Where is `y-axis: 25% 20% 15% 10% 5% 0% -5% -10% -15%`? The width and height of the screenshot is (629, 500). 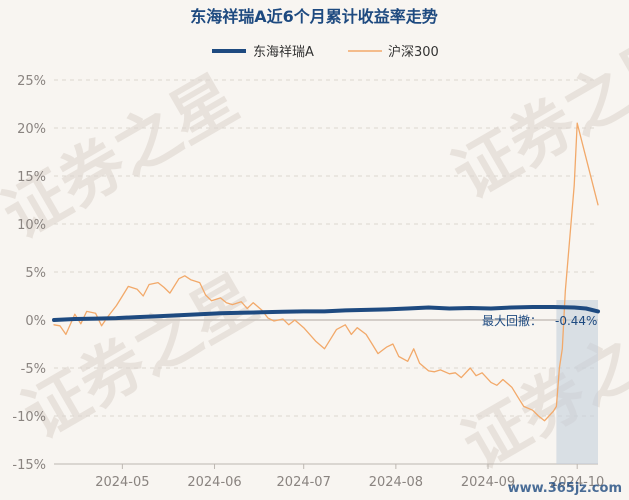 y-axis: 25% 20% 15% 10% 5% 0% -5% -10% -15% is located at coordinates (29, 273).